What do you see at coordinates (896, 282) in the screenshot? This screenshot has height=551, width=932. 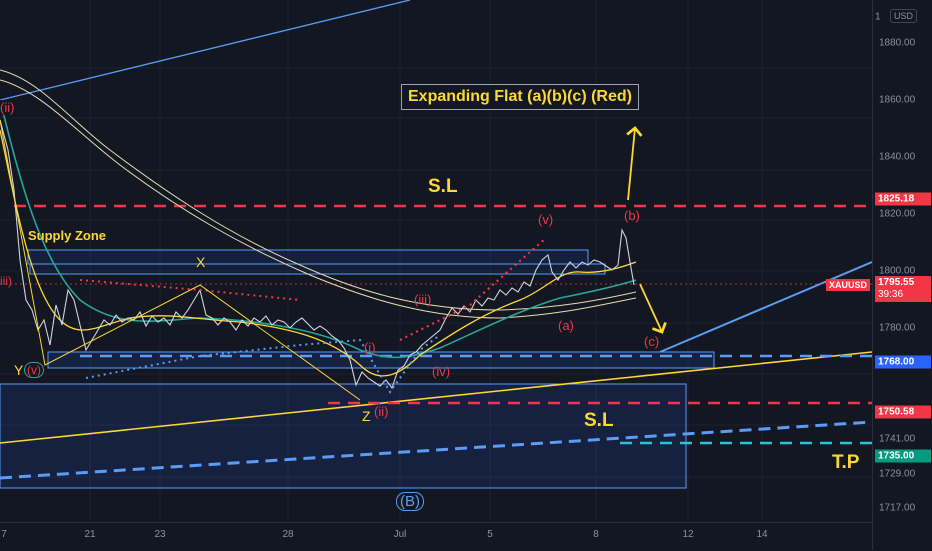 I see `current-price-value: 1795.55` at bounding box center [896, 282].